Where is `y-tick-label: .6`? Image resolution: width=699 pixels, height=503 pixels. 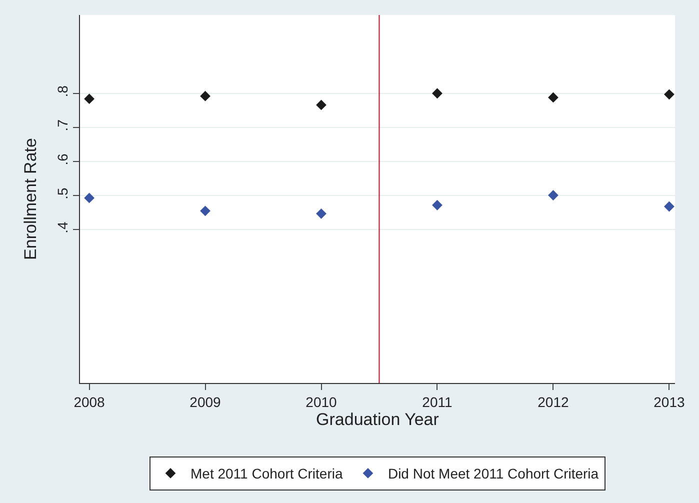
y-tick-label: .6 is located at coordinates (62, 159).